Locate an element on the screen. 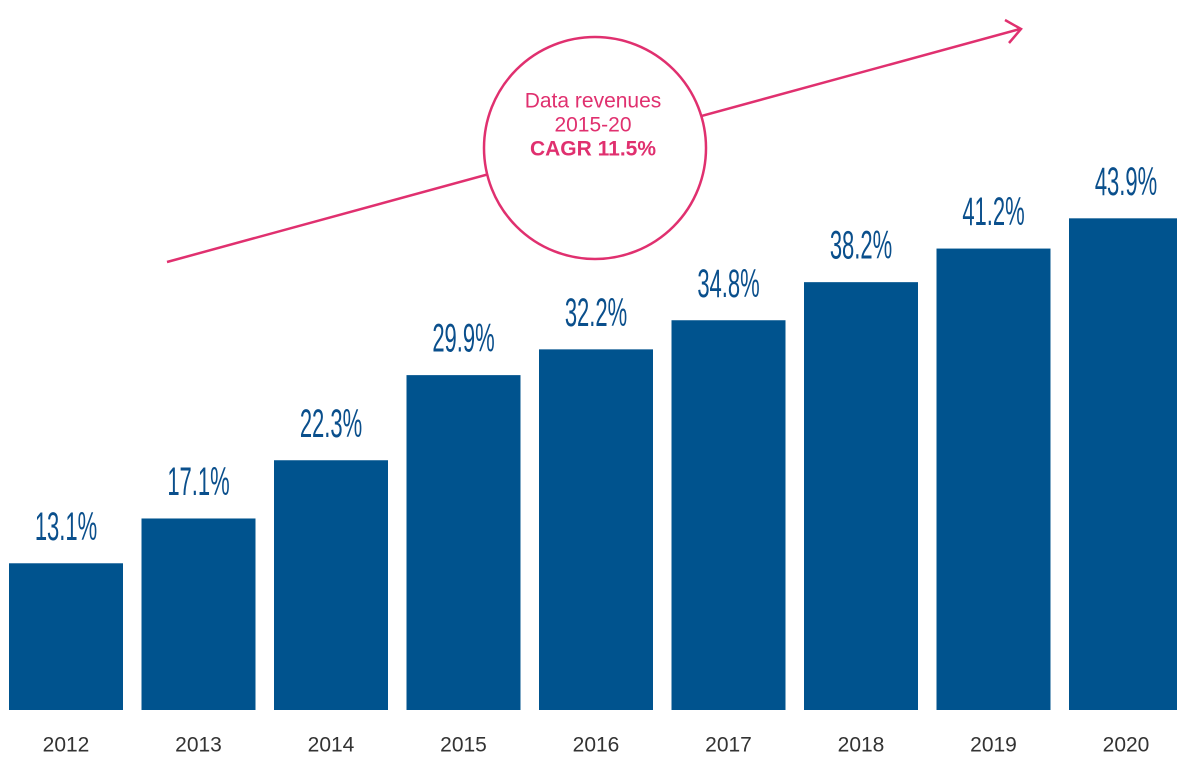 The width and height of the screenshot is (1177, 758). data-label: 22.3% is located at coordinates (331, 423).